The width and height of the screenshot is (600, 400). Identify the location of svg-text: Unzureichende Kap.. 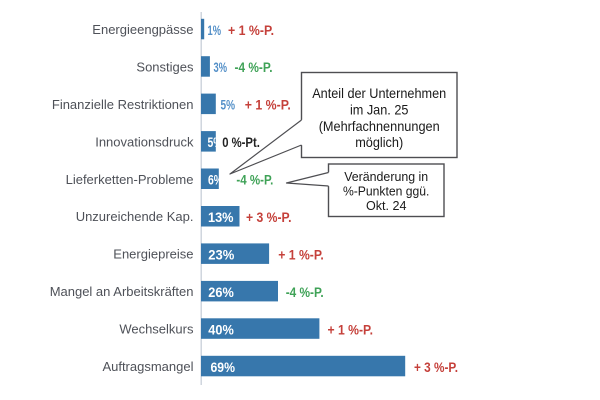
(135, 216).